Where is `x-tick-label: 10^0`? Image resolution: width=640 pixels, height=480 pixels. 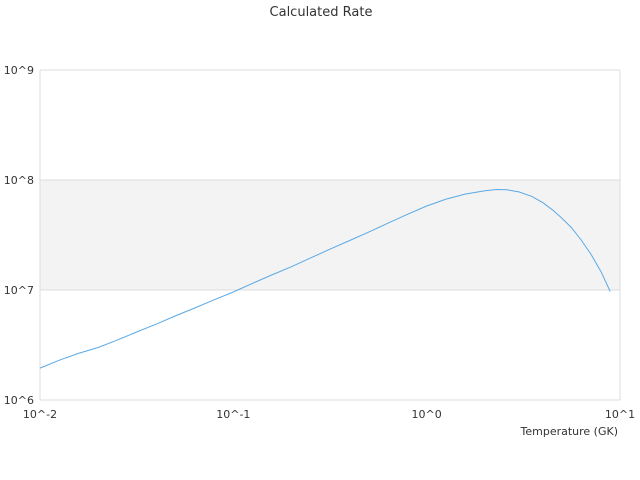
x-tick-label: 10^0 is located at coordinates (427, 414).